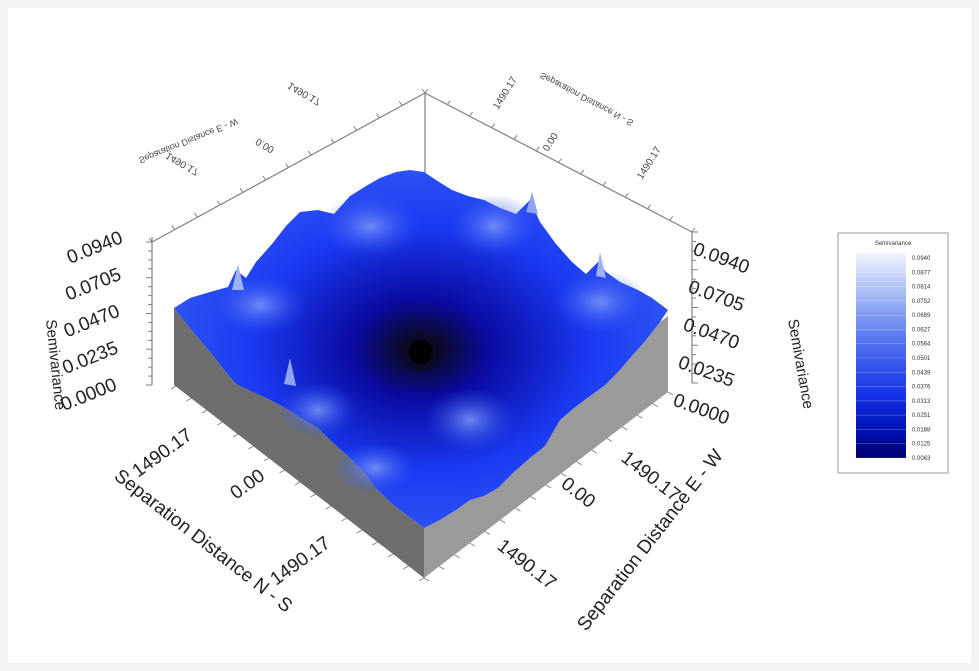 This screenshot has height=671, width=979. What do you see at coordinates (586, 99) in the screenshot?
I see `y-axis-title-back: Separation Distance N - S` at bounding box center [586, 99].